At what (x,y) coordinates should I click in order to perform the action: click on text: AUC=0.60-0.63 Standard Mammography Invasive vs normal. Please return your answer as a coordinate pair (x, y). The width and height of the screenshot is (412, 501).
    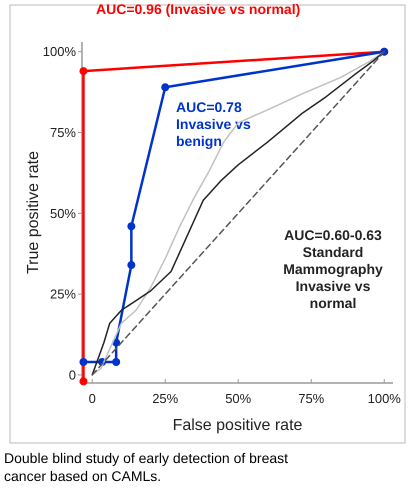
    Looking at the image, I should click on (333, 269).